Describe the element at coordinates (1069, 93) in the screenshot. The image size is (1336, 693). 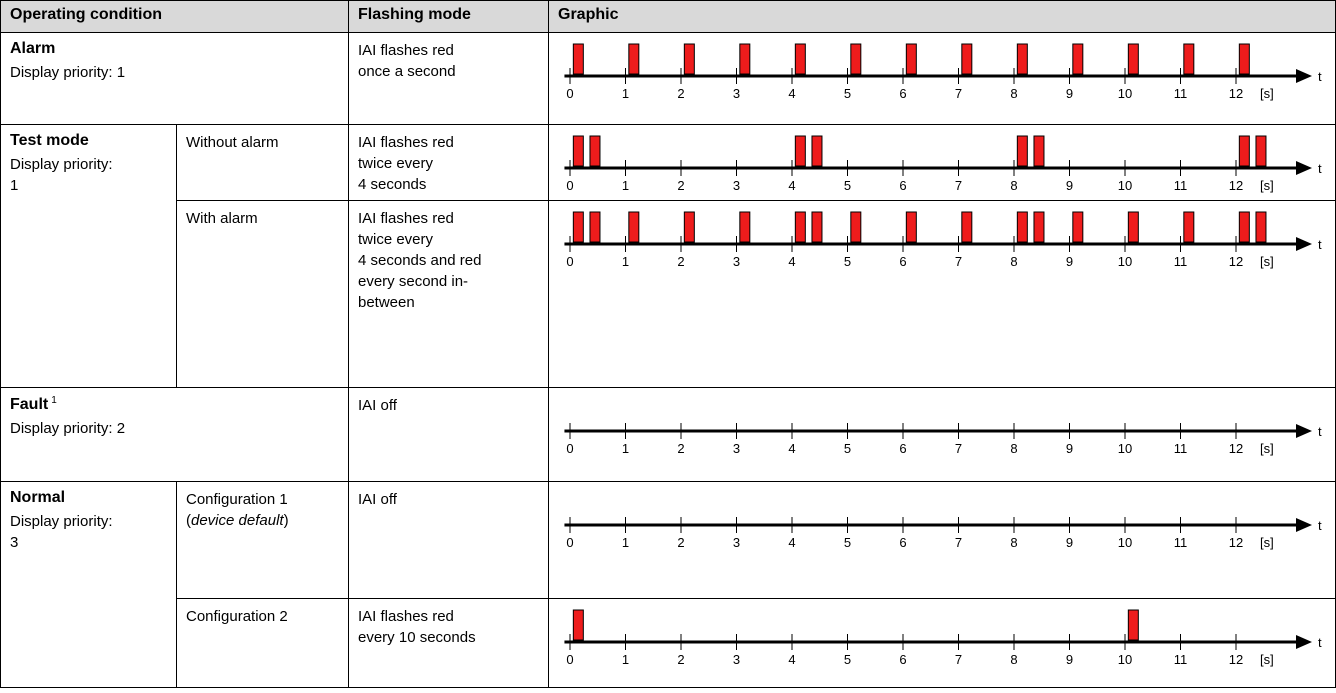
I see `axis-tick-label: 9` at that location.